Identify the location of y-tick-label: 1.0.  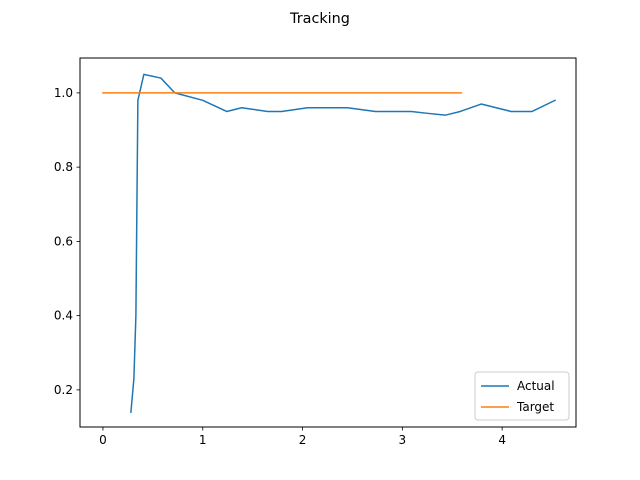
(63, 93).